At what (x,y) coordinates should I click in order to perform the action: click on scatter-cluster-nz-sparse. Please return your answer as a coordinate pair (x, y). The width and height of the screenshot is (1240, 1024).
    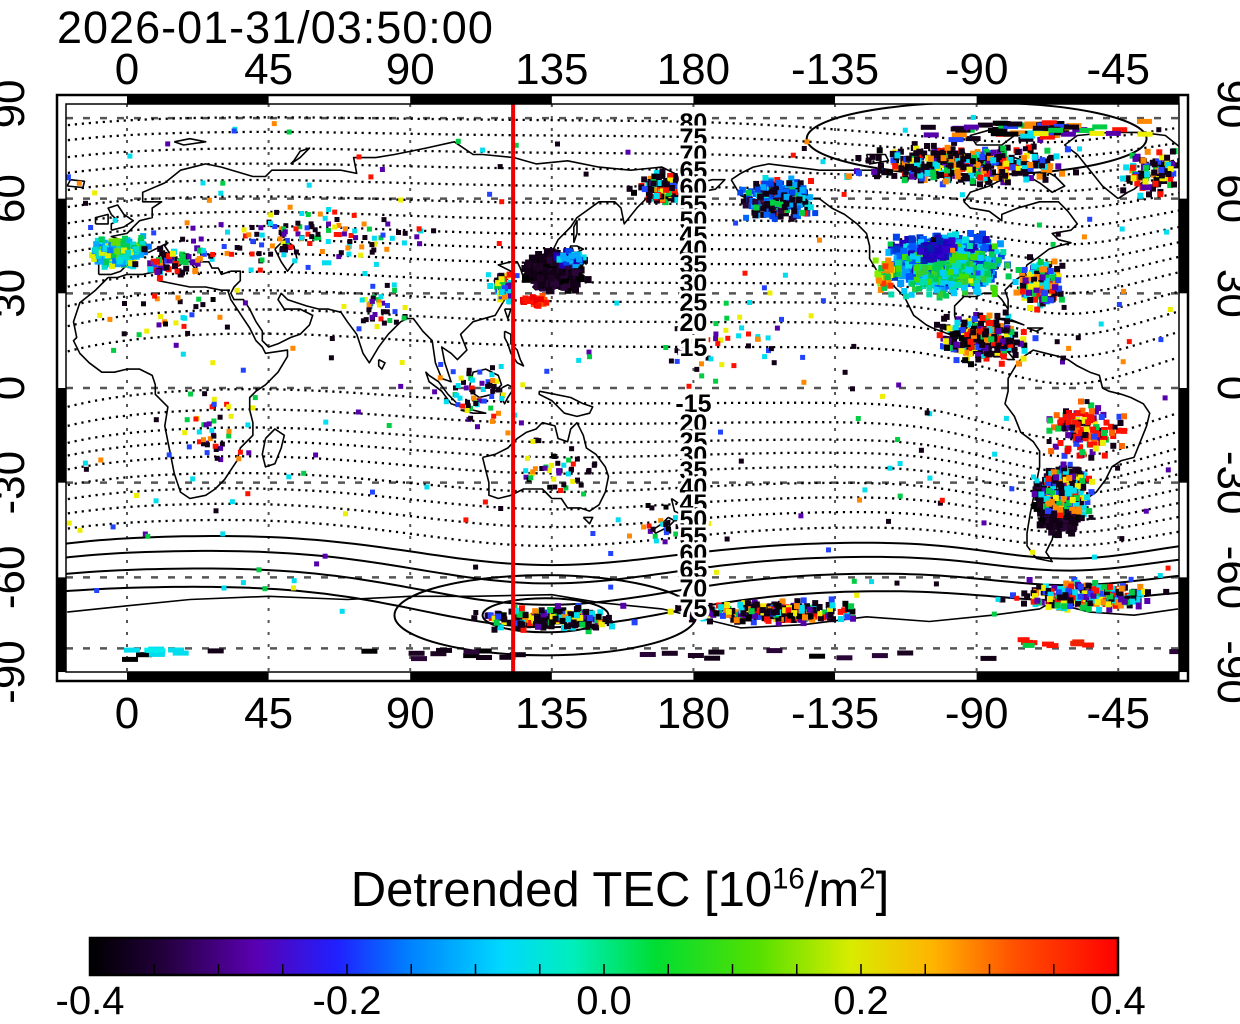
    Looking at the image, I should click on (663, 529).